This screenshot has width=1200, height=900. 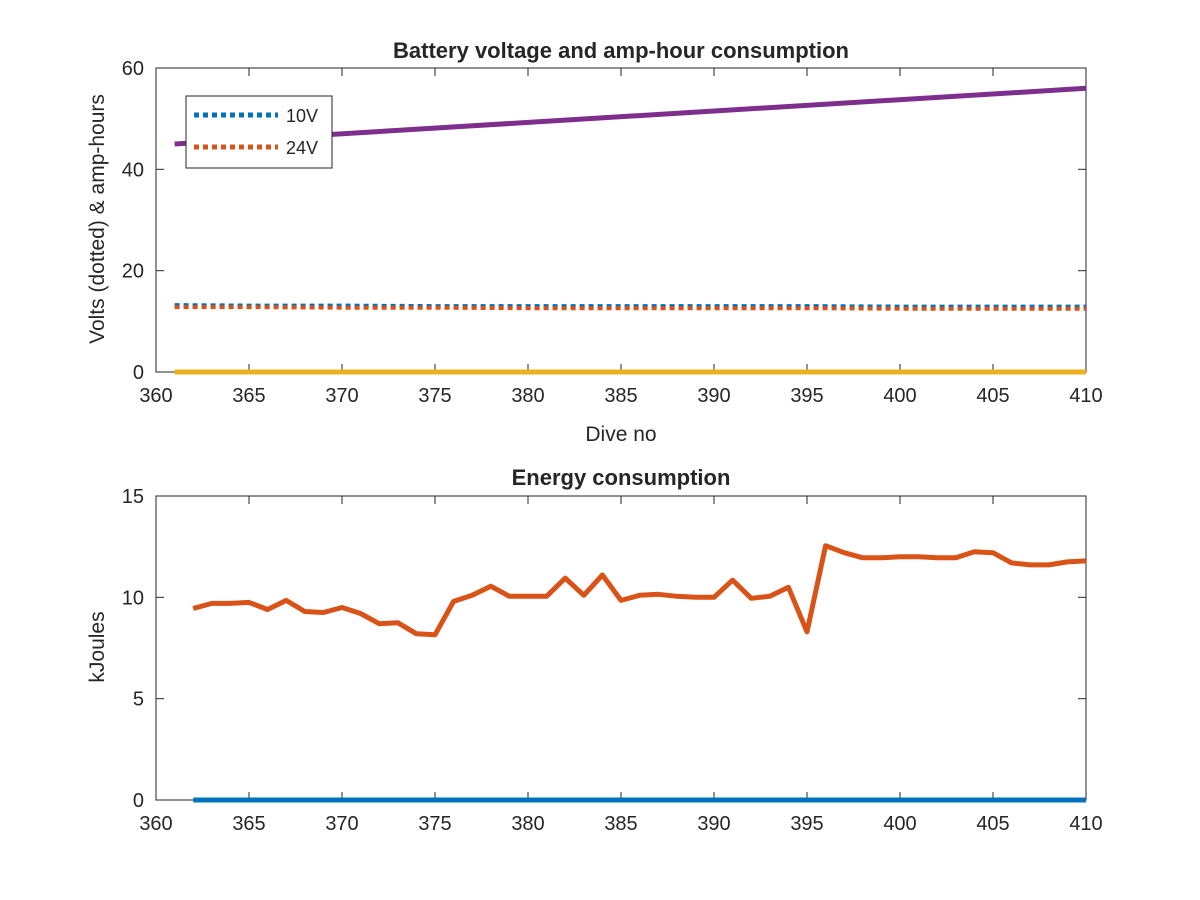 What do you see at coordinates (133, 272) in the screenshot?
I see `y-tick-label: 20` at bounding box center [133, 272].